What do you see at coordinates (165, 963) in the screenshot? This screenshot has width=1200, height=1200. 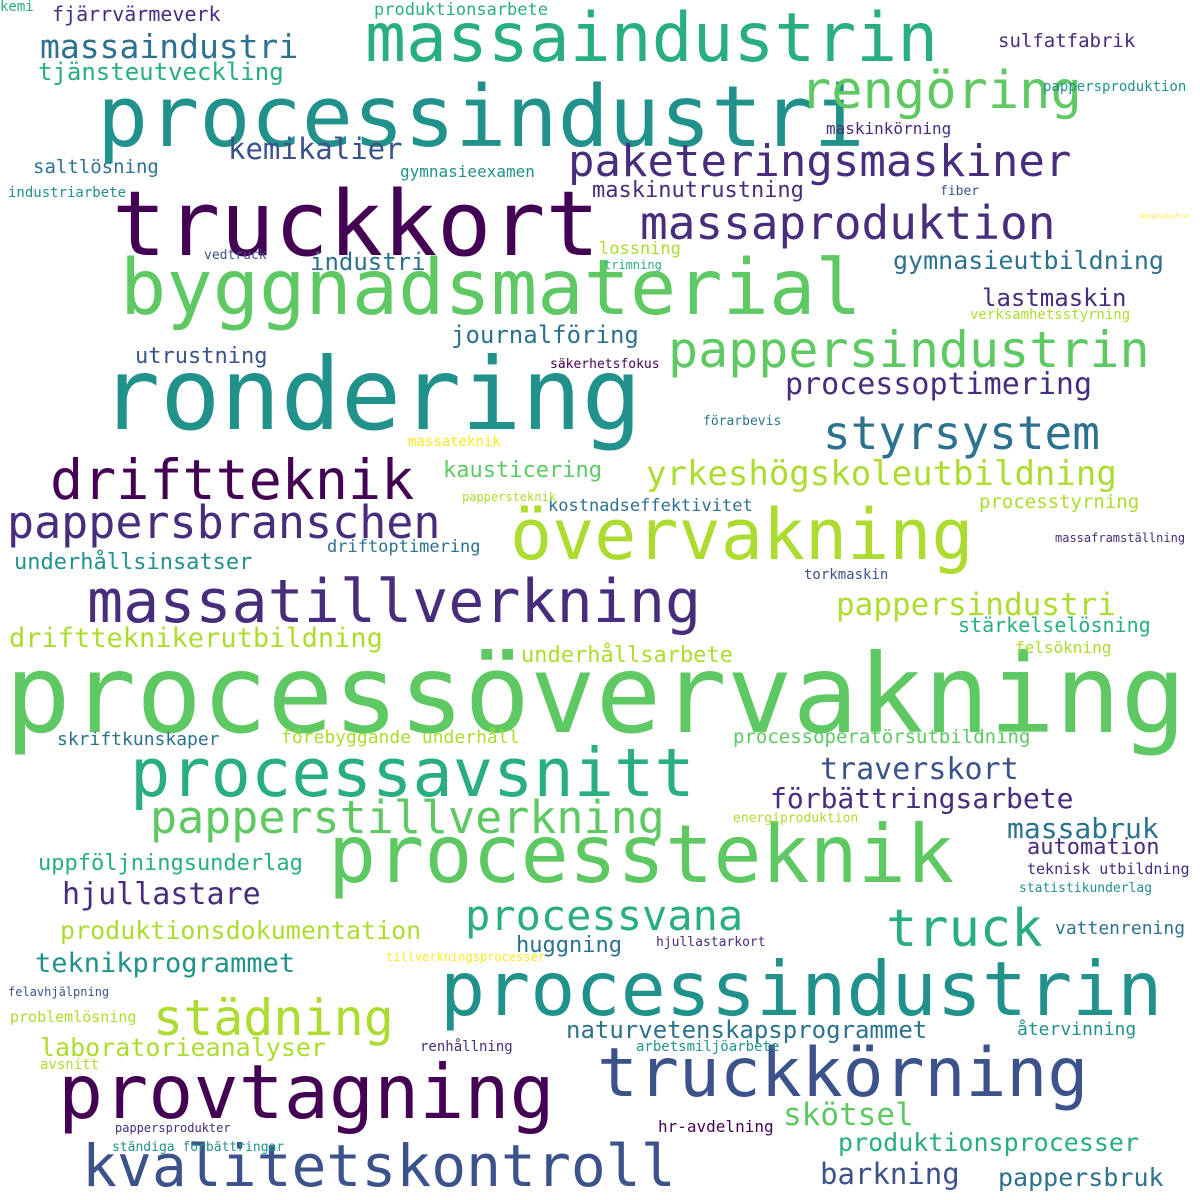 I see `word-teknikprogrammet: teknikprogrammet` at bounding box center [165, 963].